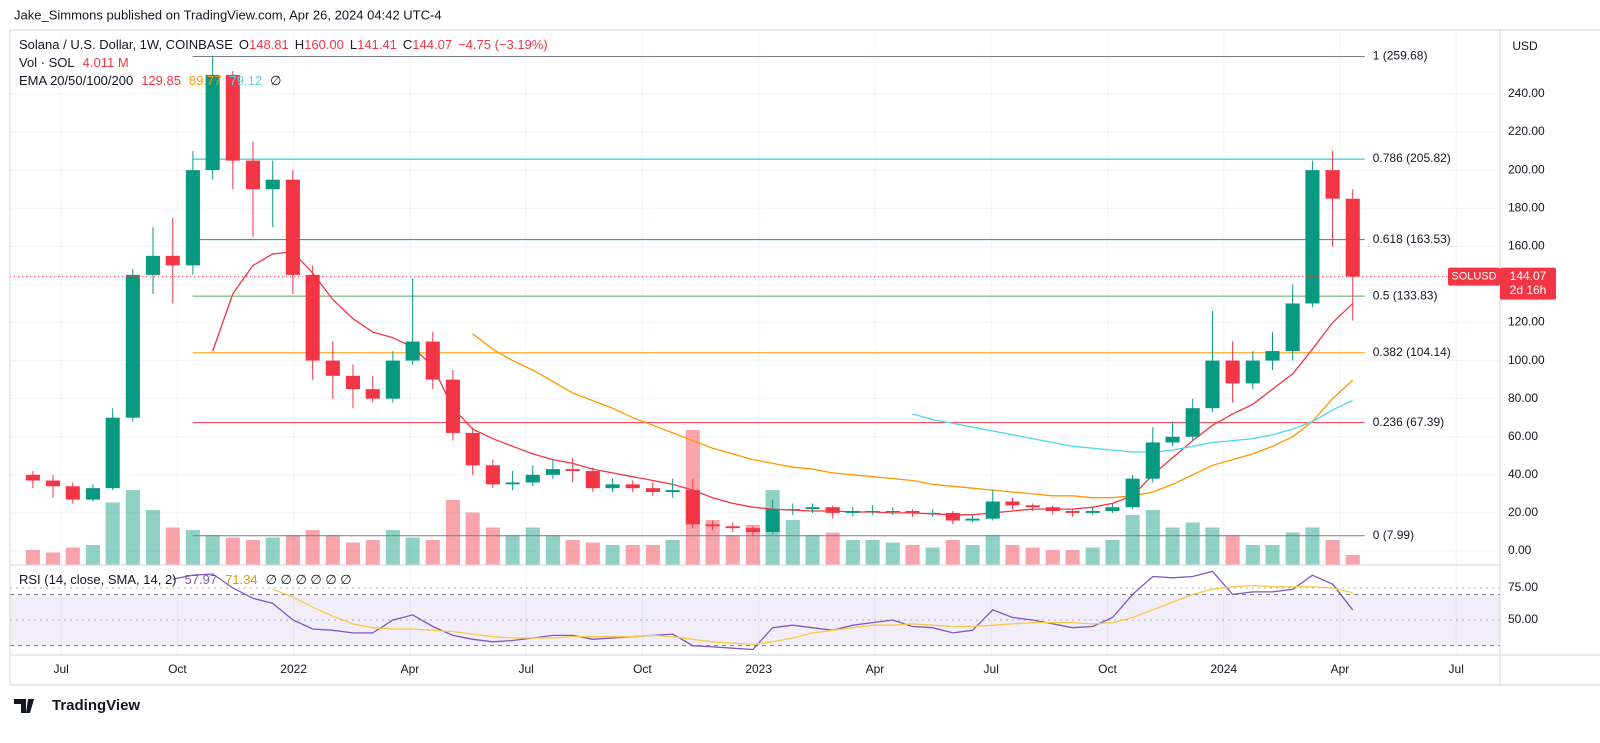 This screenshot has width=1600, height=743. Describe the element at coordinates (1520, 550) in the screenshot. I see `y-tick-label: 0.00` at that location.